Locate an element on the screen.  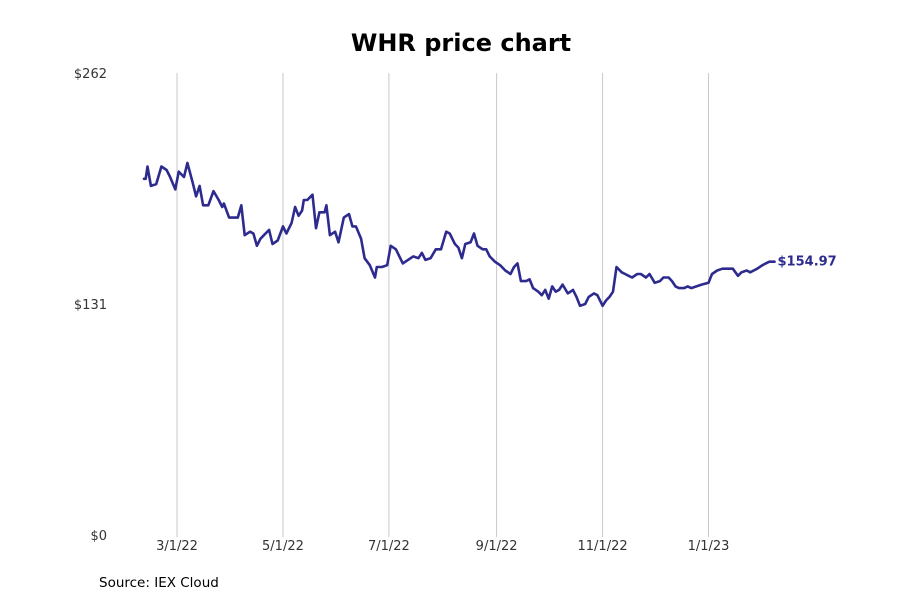
y-tick-label: $131 is located at coordinates (90, 305).